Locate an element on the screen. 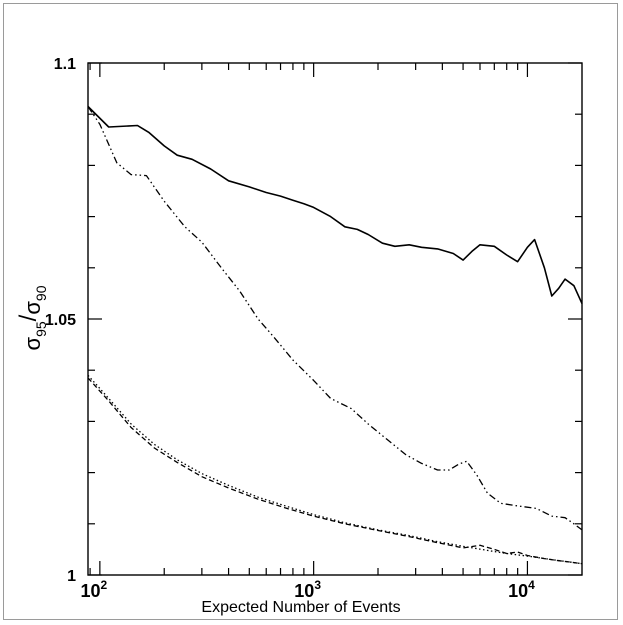  x-tick-label: 10⁴ is located at coordinates (521, 589).